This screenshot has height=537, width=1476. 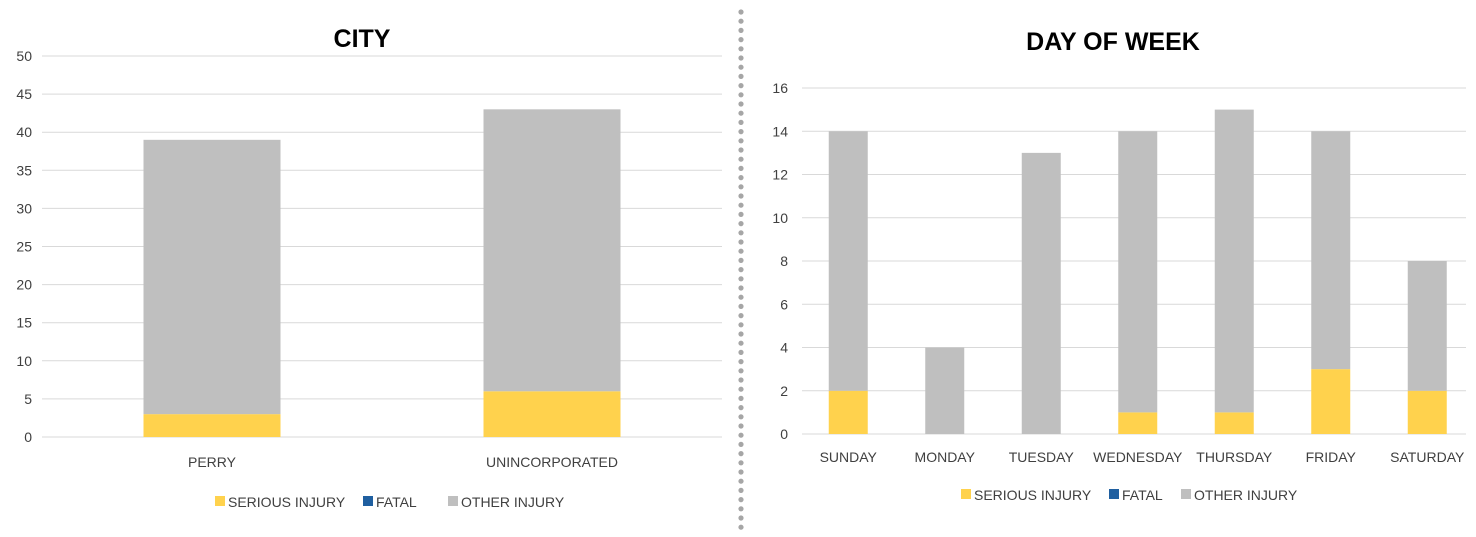 What do you see at coordinates (1427, 457) in the screenshot?
I see `category-label: SATURDAY` at bounding box center [1427, 457].